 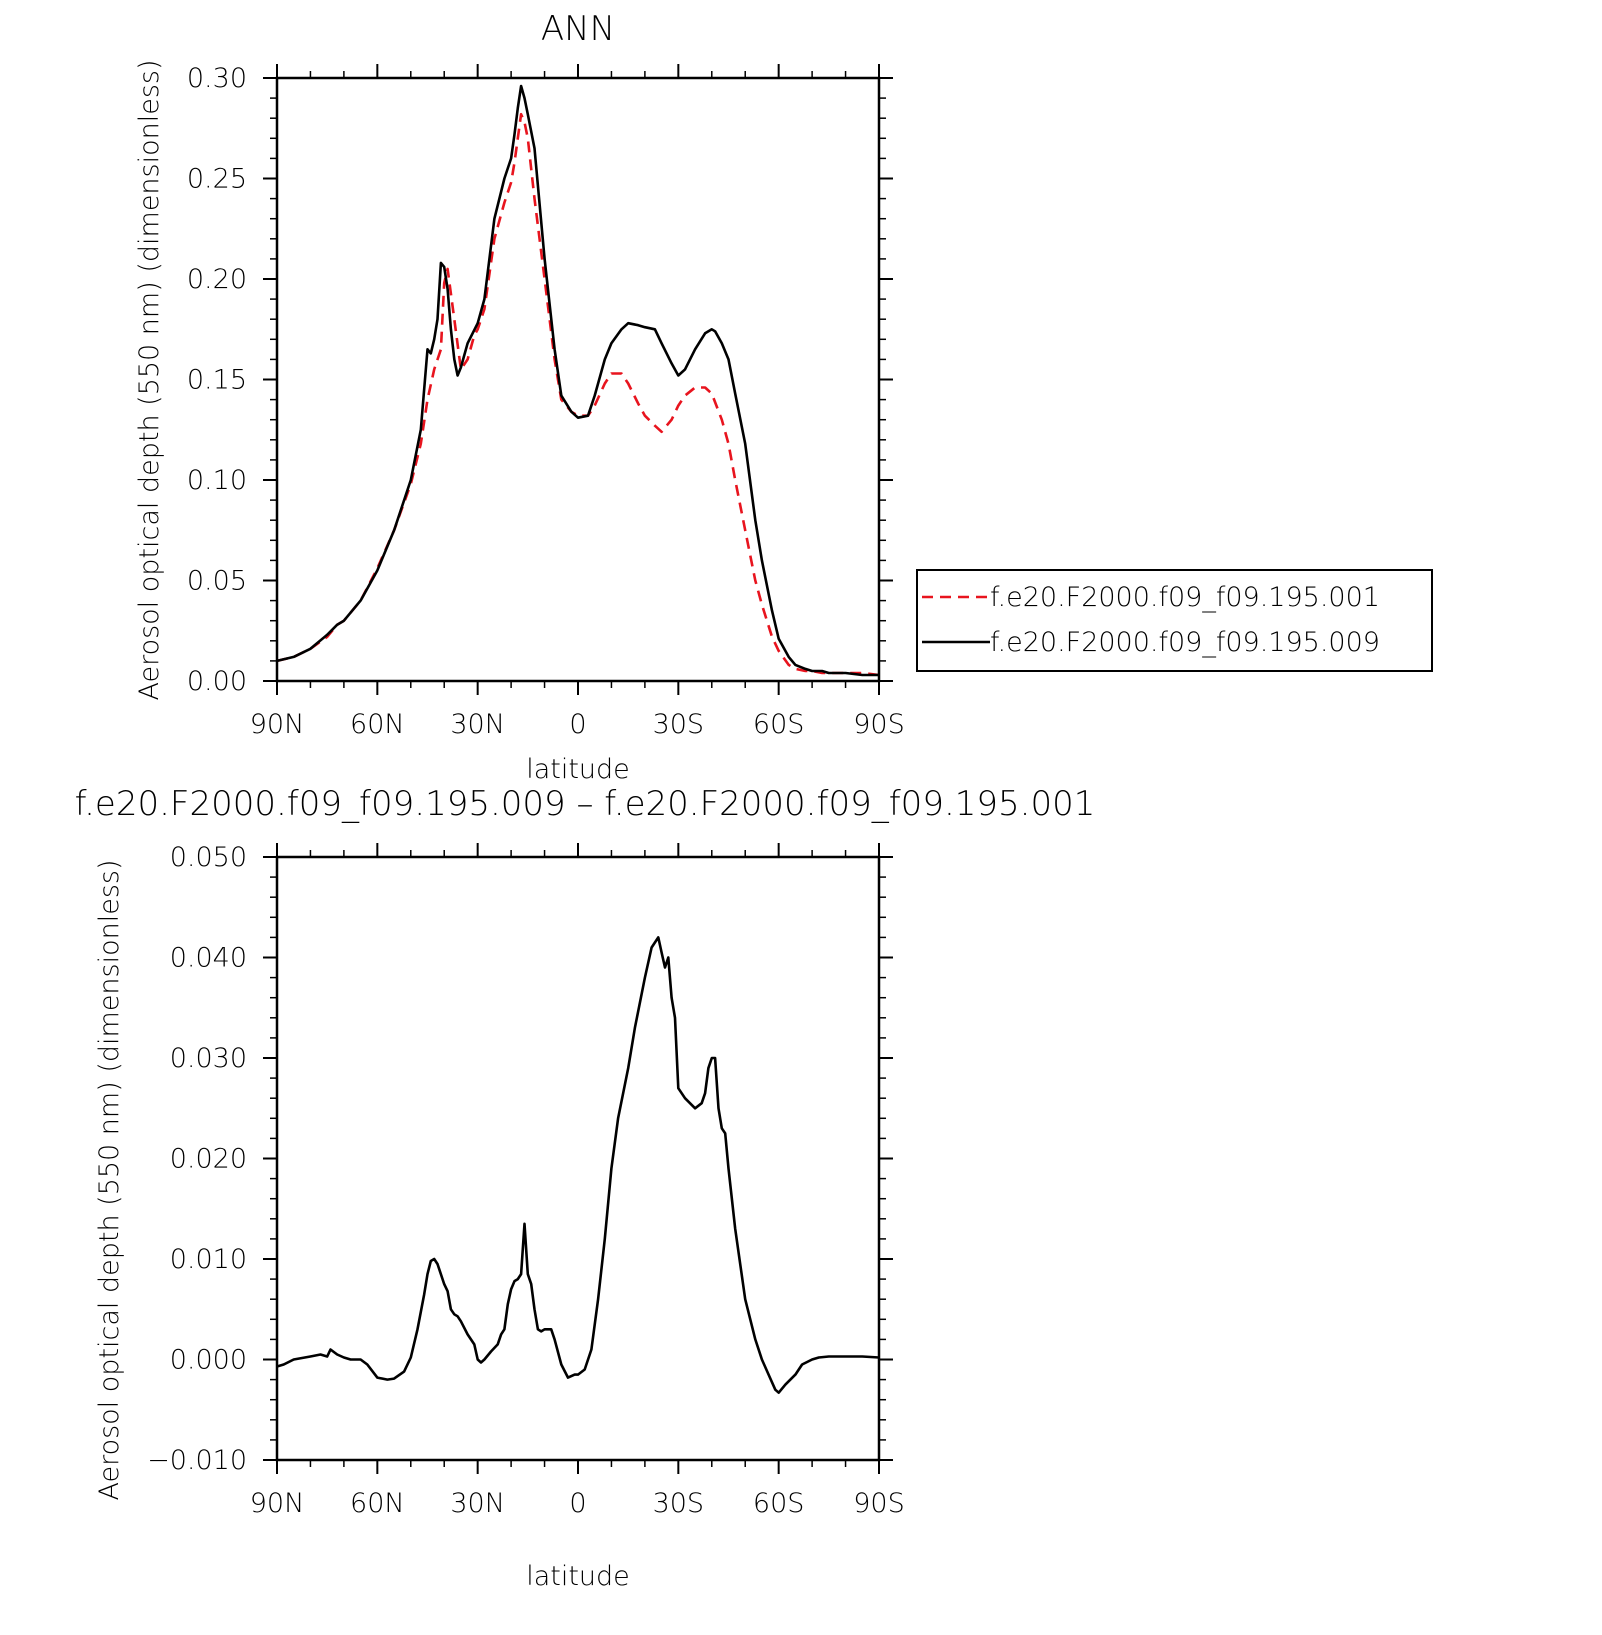 What do you see at coordinates (208, 1360) in the screenshot?
I see `bottom-y-tick-label: 0.000` at bounding box center [208, 1360].